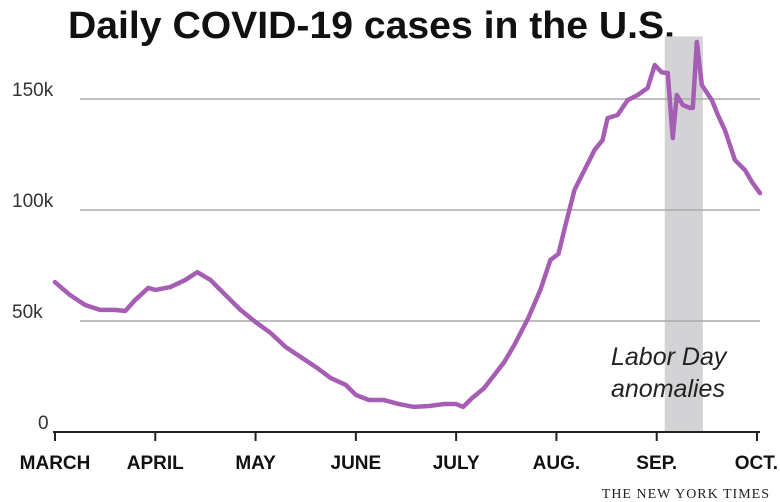  What do you see at coordinates (255, 463) in the screenshot?
I see `x-tick-label: MAY` at bounding box center [255, 463].